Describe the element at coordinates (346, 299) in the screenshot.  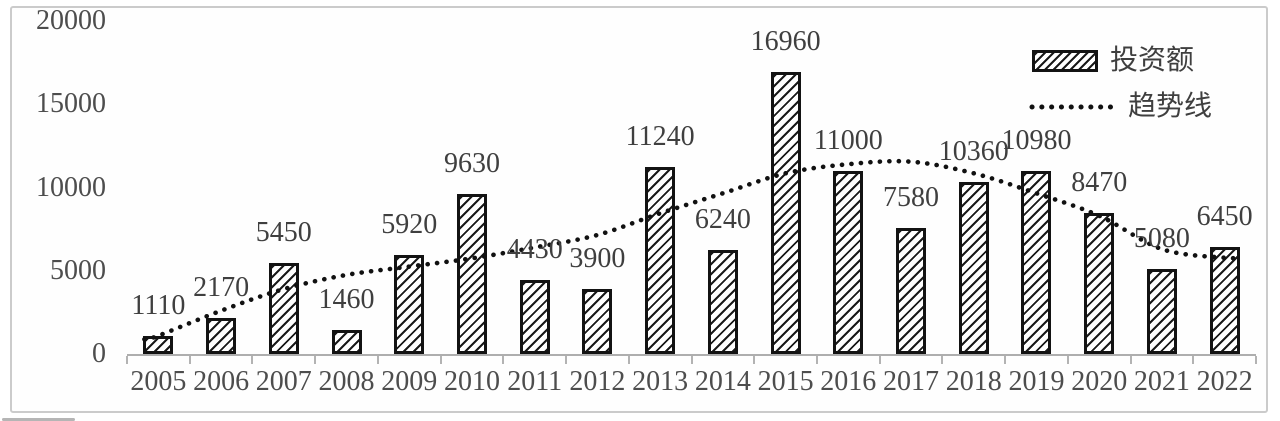
I see `bar-data-label: 1460` at that location.